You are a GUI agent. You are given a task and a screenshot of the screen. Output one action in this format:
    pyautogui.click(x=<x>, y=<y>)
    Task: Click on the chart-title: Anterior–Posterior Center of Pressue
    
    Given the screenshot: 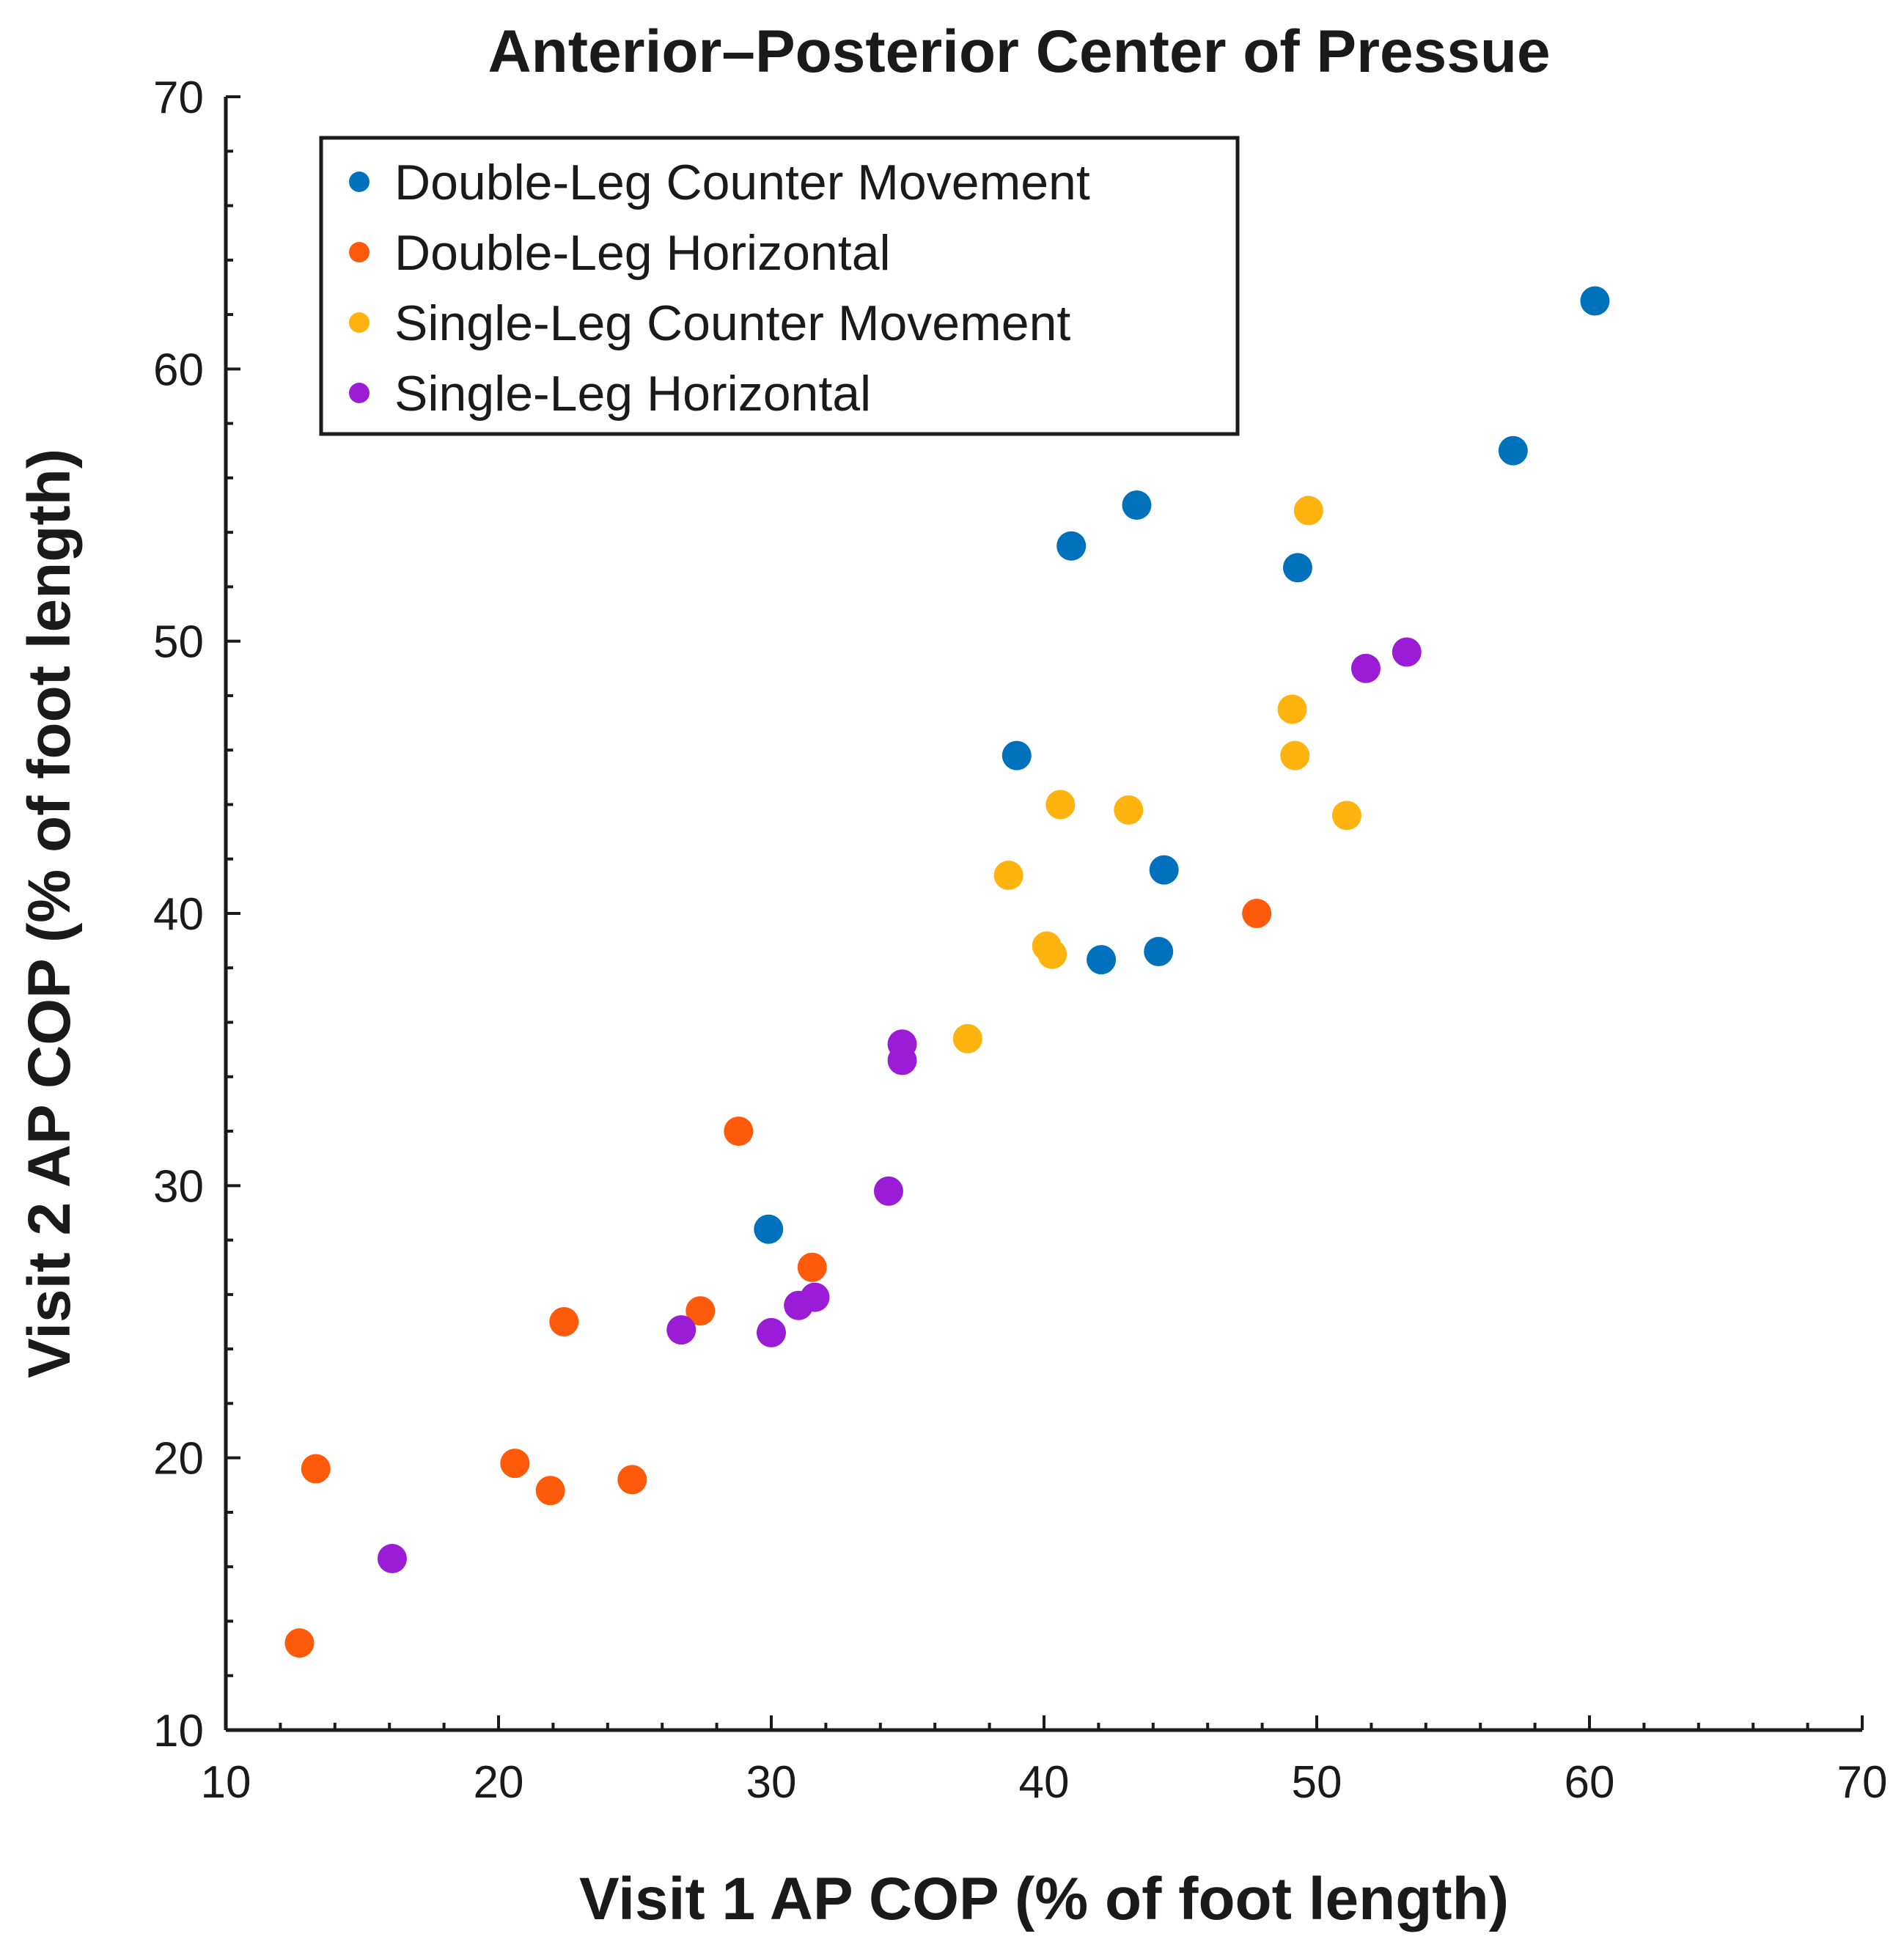 What is the action you would take?
    pyautogui.click(x=1019, y=51)
    